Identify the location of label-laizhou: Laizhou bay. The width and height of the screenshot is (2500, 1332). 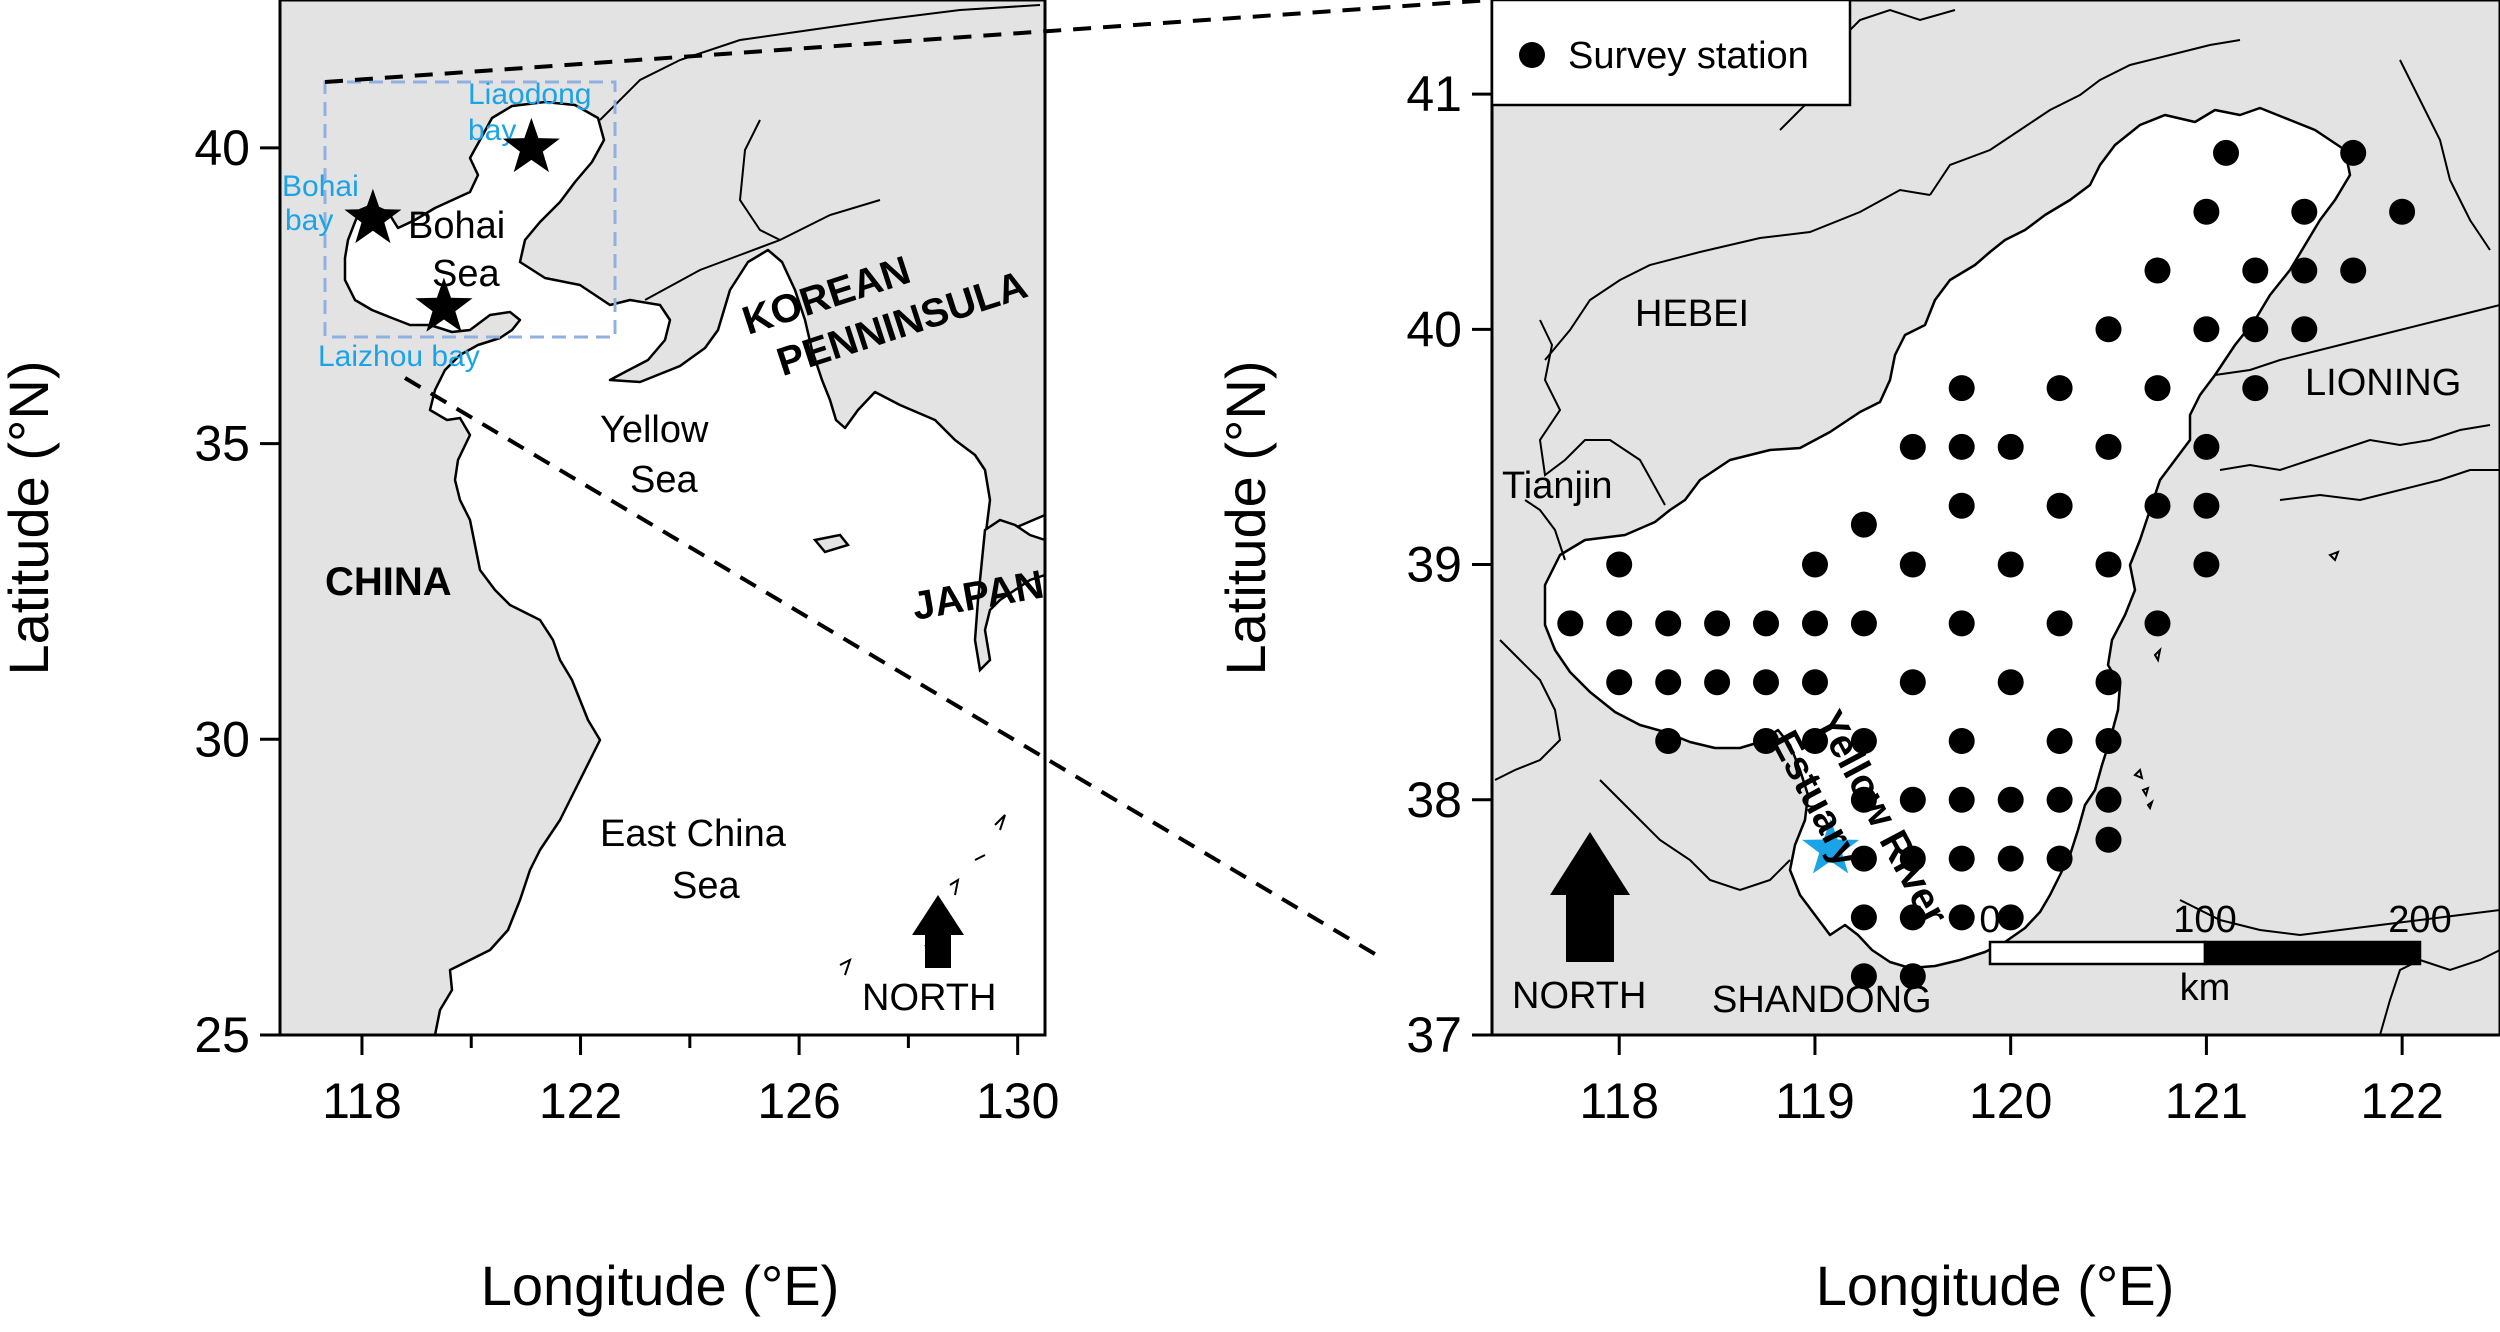
(399, 356).